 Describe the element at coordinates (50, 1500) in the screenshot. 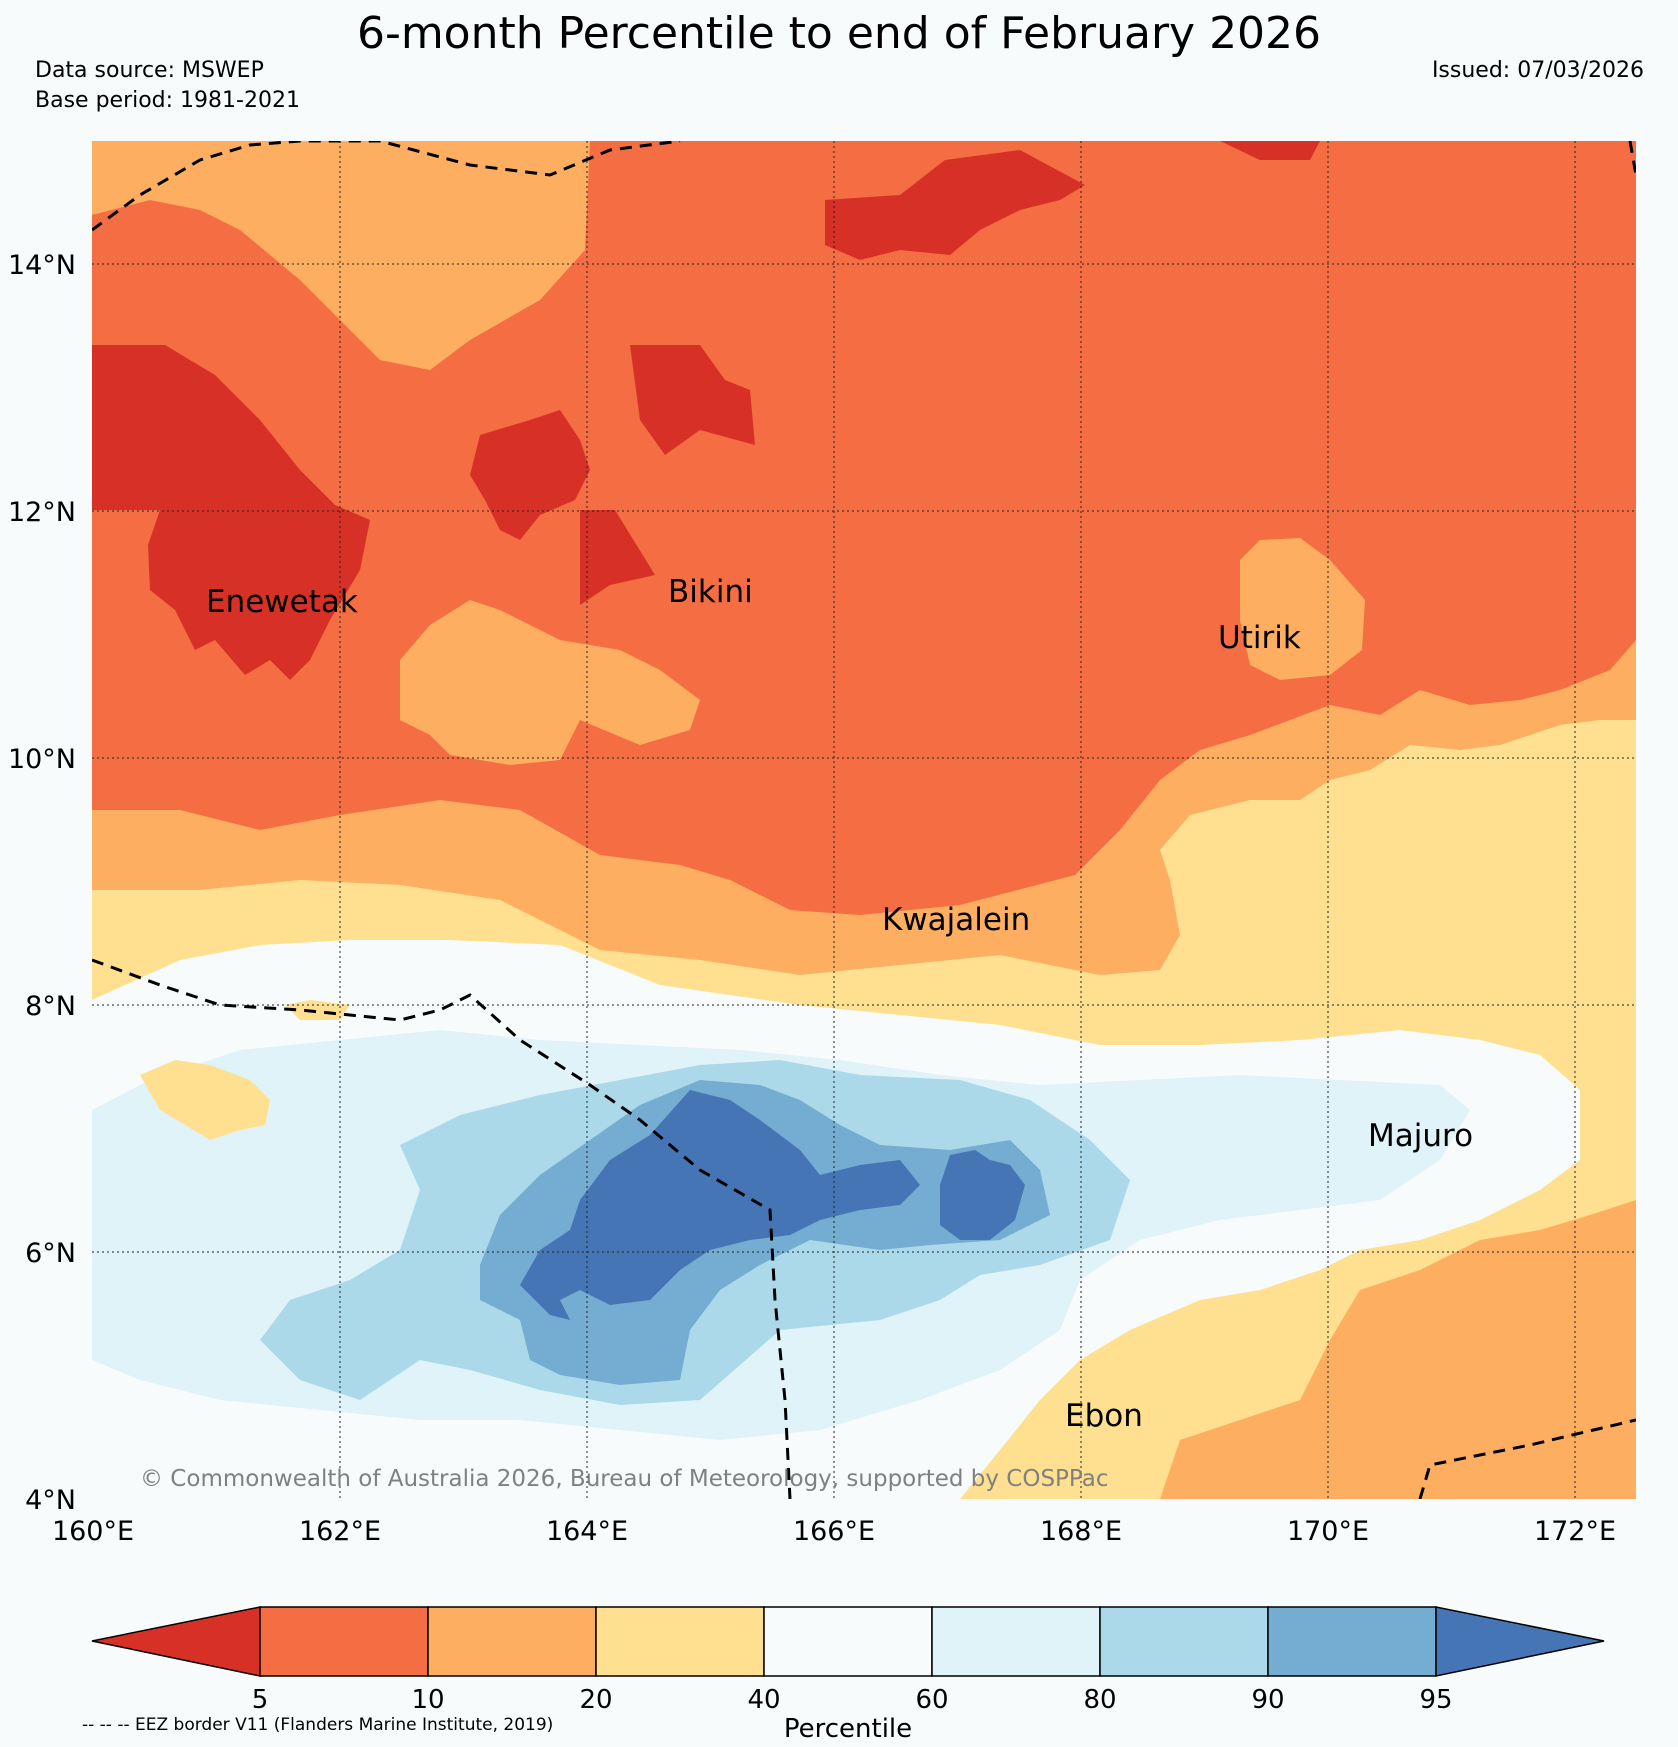

I see `lat-label-4n: 4°N` at that location.